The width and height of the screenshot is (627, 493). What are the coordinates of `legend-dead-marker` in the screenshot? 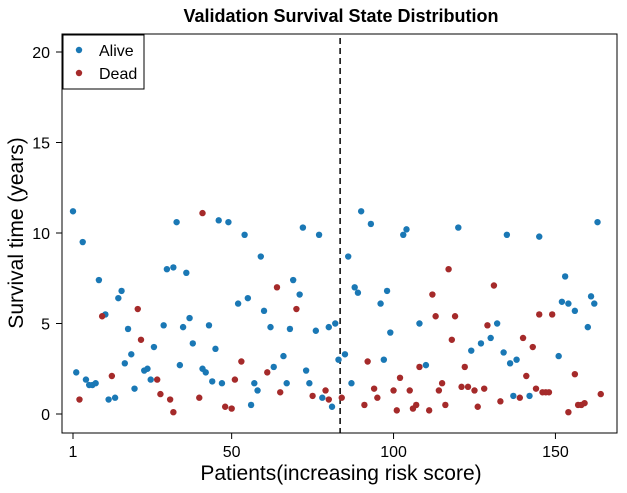 It's located at (79, 73).